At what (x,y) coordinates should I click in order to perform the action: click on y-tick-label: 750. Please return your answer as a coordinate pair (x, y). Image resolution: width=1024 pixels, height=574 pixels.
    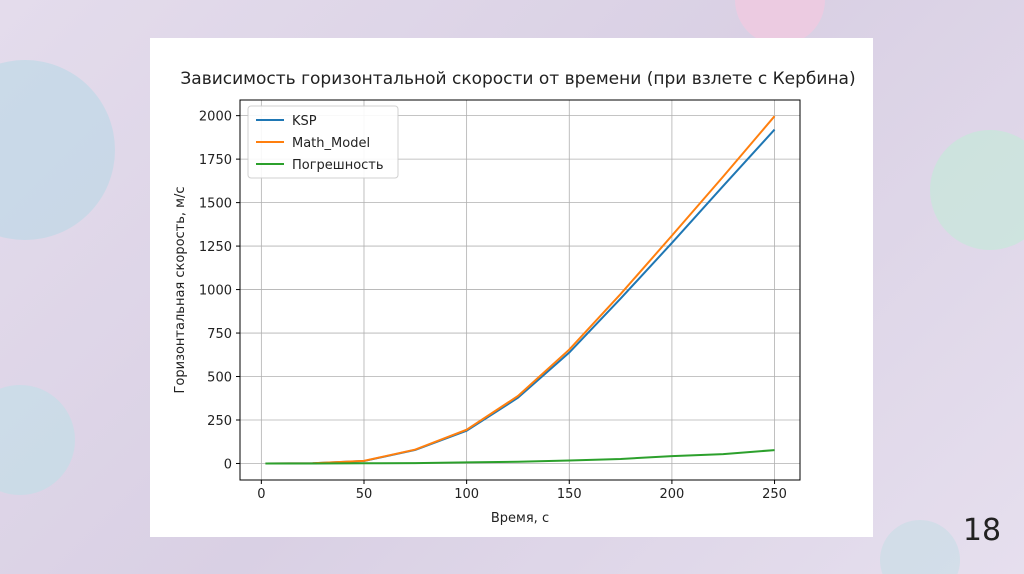
    Looking at the image, I should click on (219, 334).